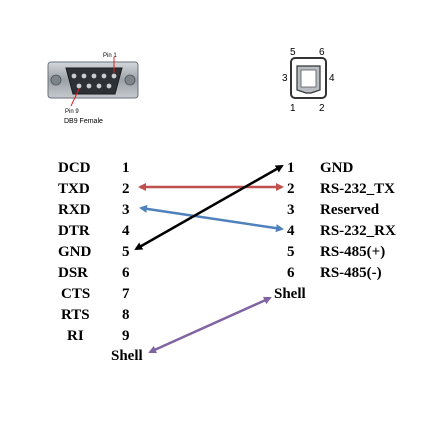 This screenshot has height=448, width=448. What do you see at coordinates (291, 210) in the screenshot?
I see `right-pin-number: 3` at bounding box center [291, 210].